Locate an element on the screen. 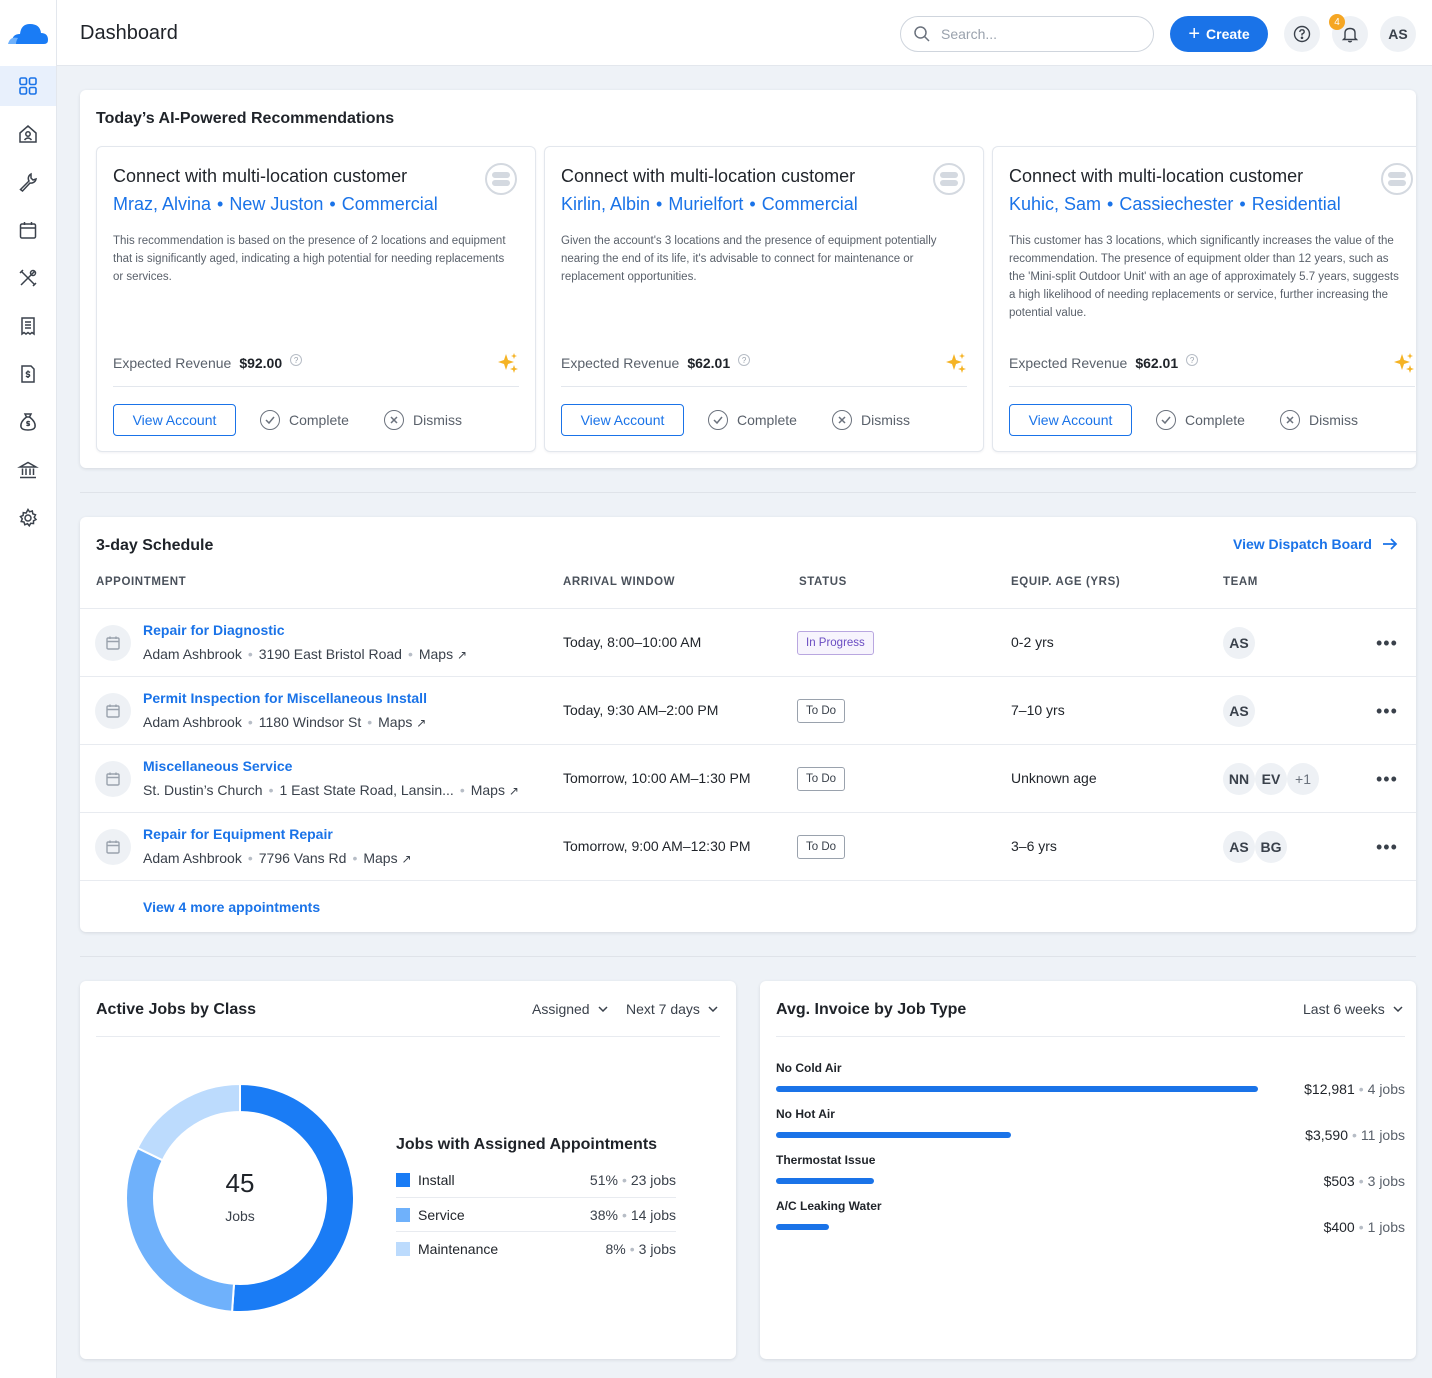 This screenshot has height=1378, width=1432. nav-jobs is located at coordinates (28, 182).